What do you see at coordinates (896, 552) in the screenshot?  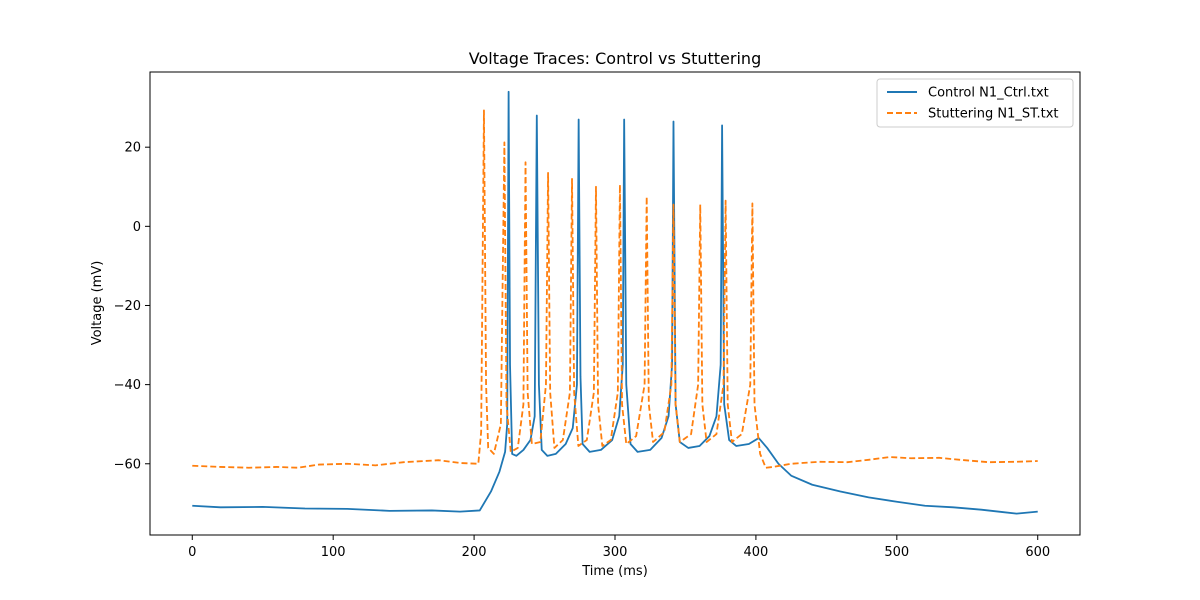 I see `x-tick-label: 500` at bounding box center [896, 552].